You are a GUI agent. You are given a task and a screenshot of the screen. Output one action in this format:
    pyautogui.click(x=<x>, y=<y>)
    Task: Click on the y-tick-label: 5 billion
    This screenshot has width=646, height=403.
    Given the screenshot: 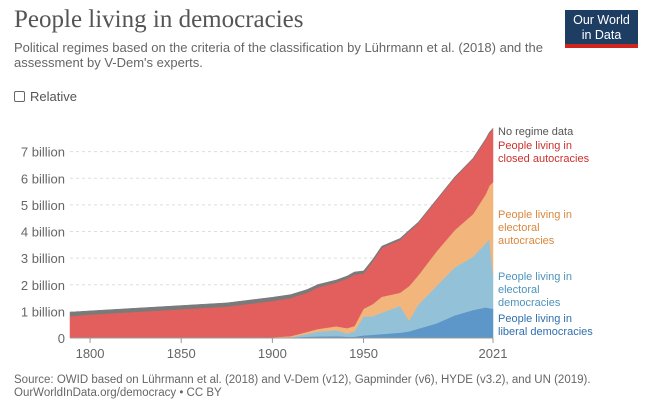 What is the action you would take?
    pyautogui.click(x=43, y=205)
    